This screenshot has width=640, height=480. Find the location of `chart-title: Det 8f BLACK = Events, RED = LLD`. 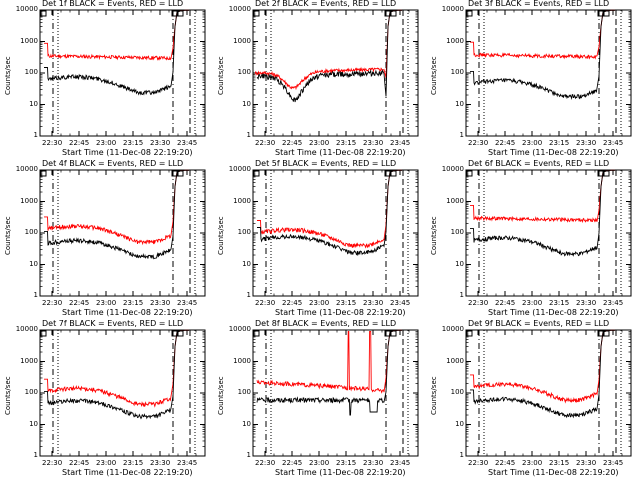

chart-title: Det 8f BLACK = Events, RED = LLD is located at coordinates (326, 323).